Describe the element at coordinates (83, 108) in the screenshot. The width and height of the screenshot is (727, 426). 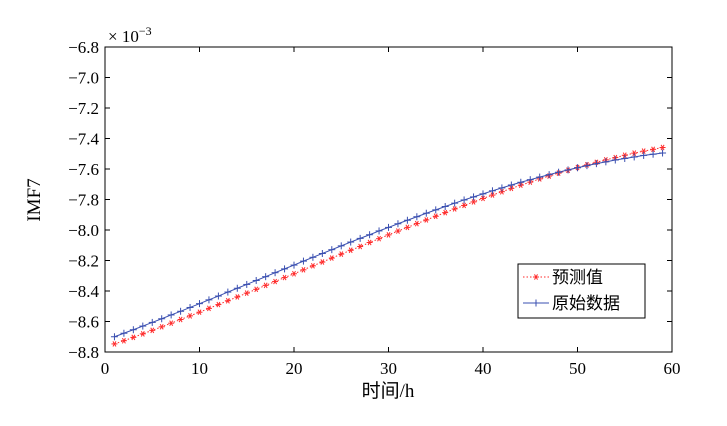
I see `y-tick-label: −7.2` at that location.